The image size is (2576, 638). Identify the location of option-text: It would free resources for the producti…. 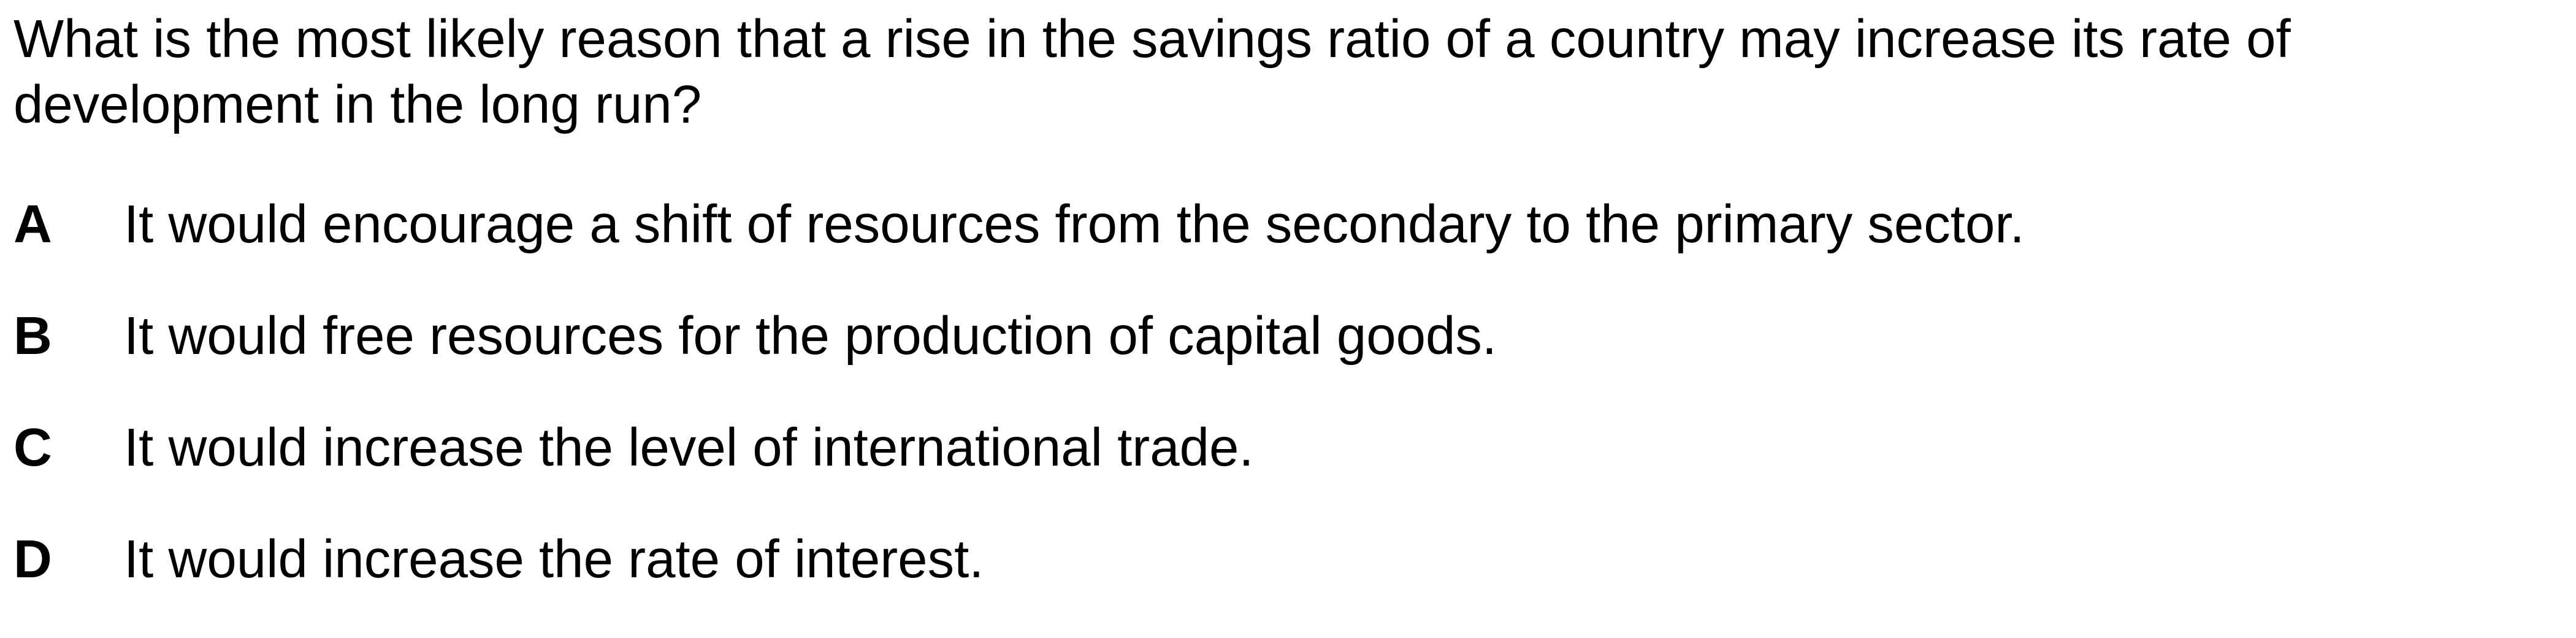
(810, 336).